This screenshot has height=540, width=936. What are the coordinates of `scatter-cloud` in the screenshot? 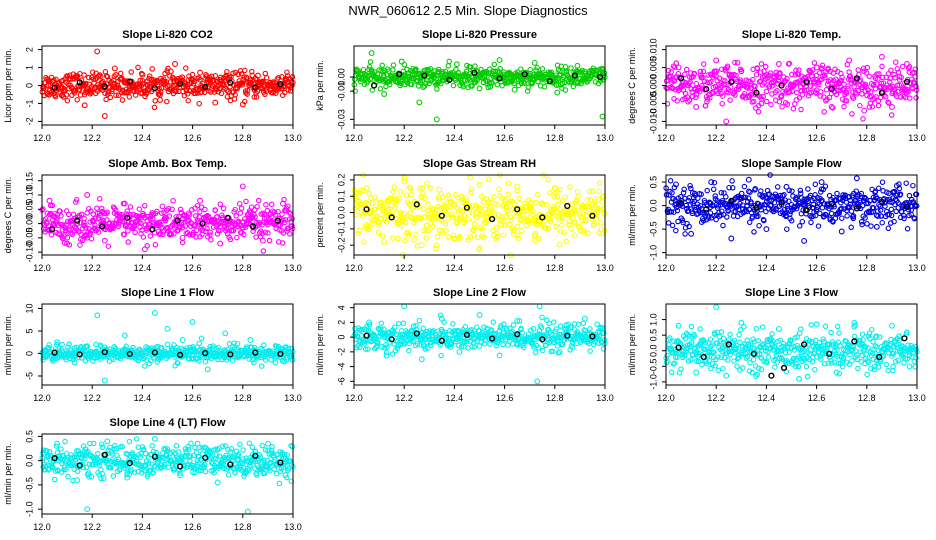 It's located at (167, 352).